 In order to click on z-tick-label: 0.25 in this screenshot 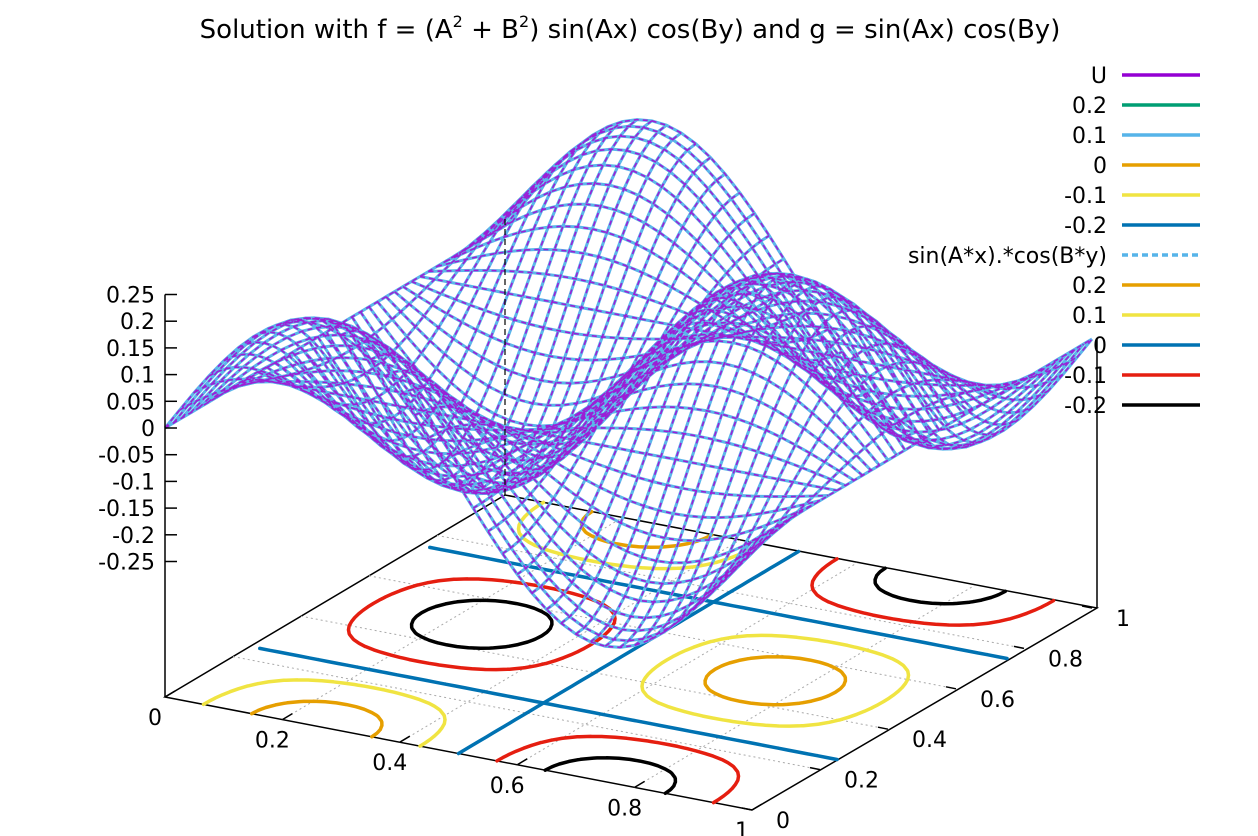, I will do `click(130, 296)`.